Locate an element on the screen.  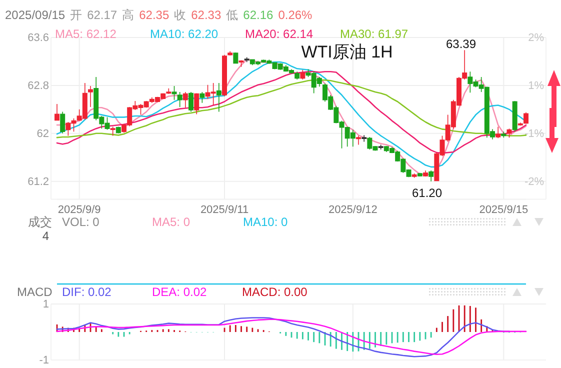
text: 成交 is located at coordinates (40, 222).